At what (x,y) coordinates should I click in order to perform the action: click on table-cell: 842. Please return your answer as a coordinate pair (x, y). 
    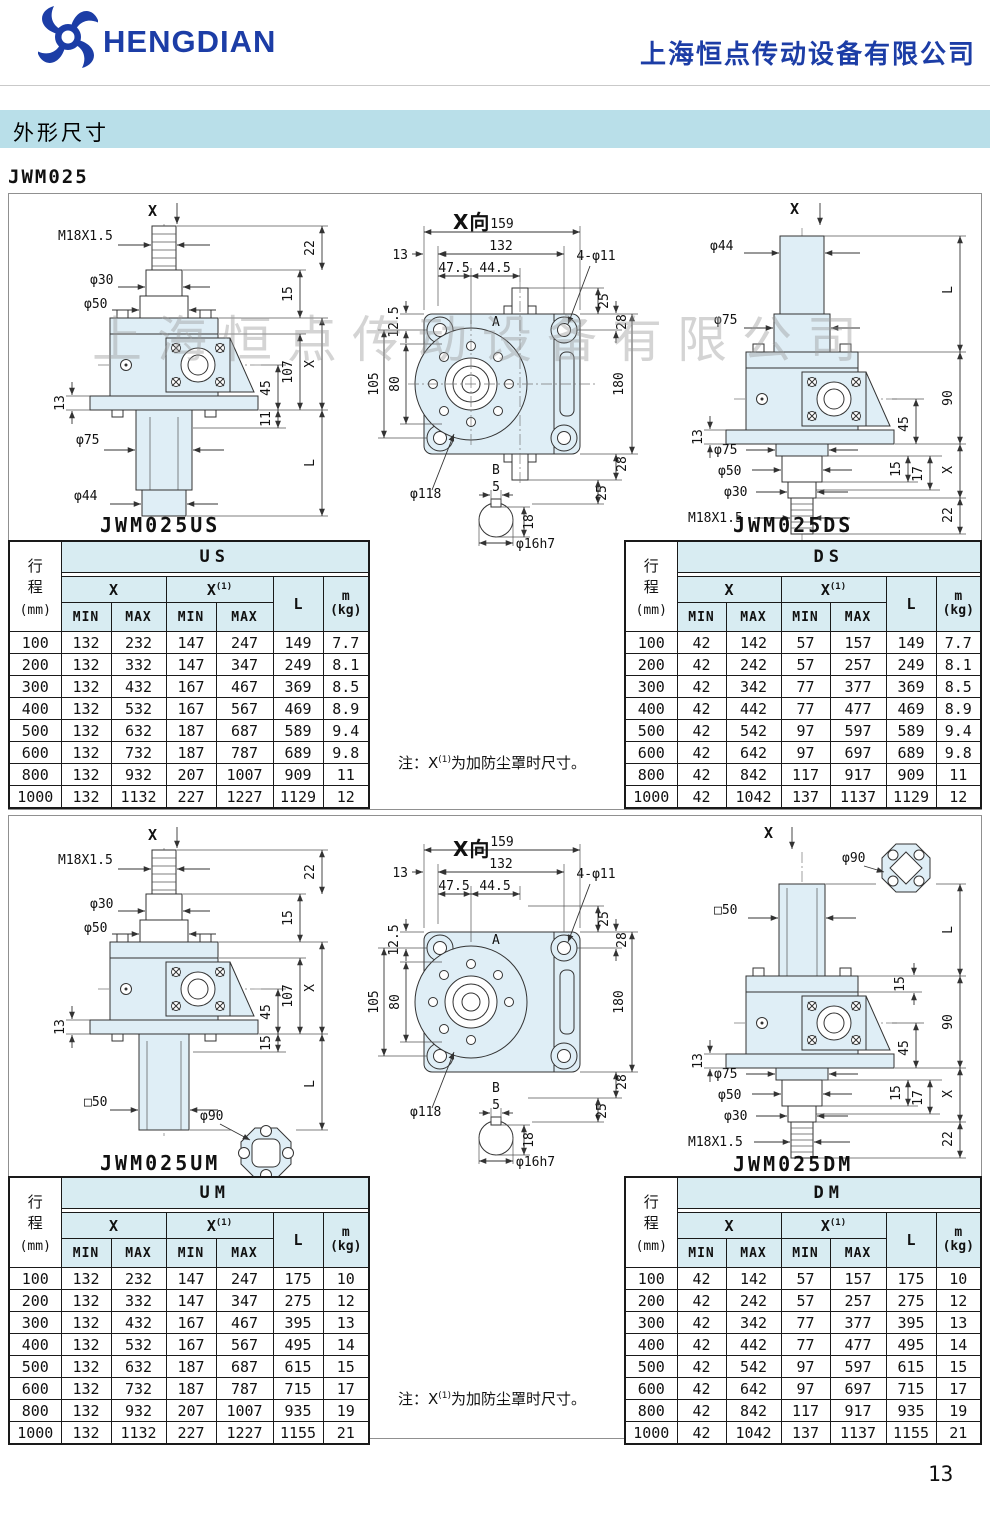
    Looking at the image, I should click on (753, 774).